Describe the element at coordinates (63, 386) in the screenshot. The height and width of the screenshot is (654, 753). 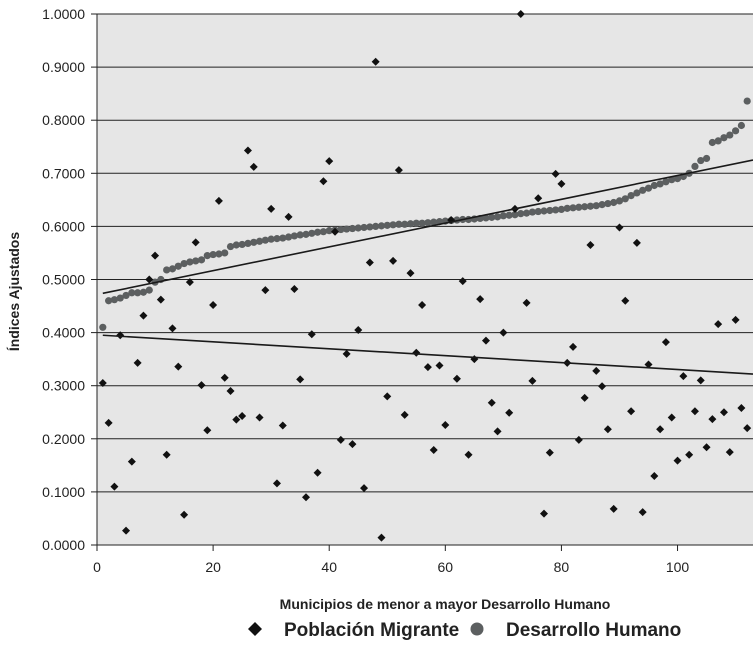
I see `y-tick-label: 0.3000` at that location.